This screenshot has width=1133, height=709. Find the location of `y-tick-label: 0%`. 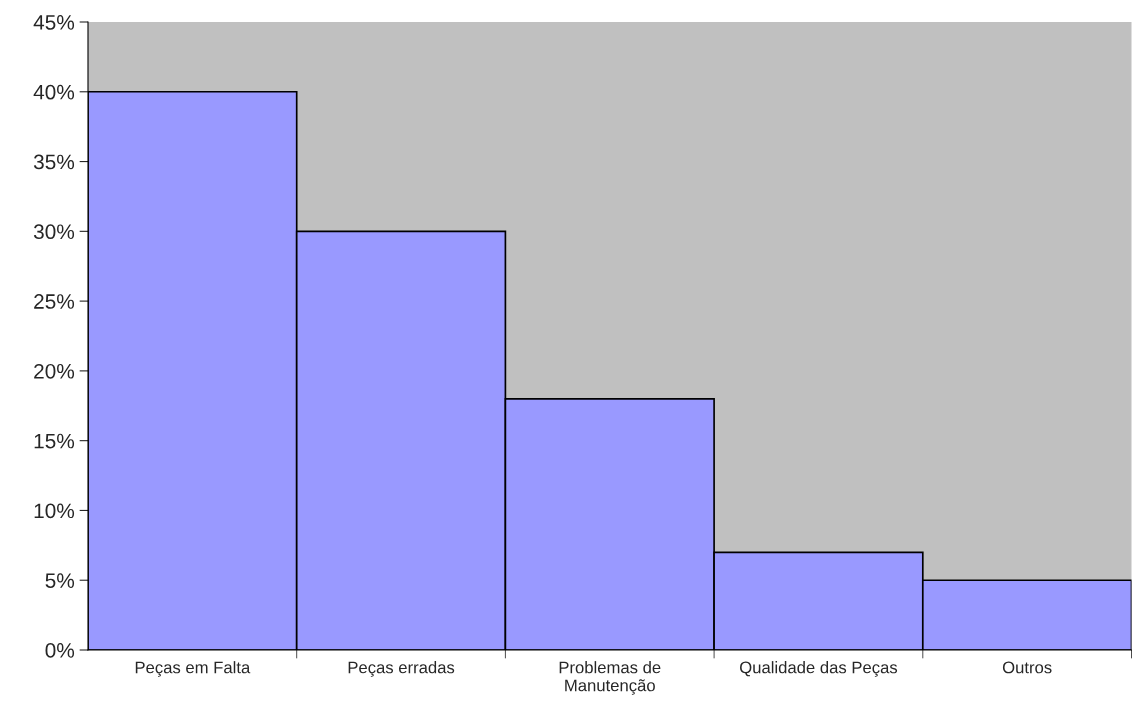

y-tick-label: 0% is located at coordinates (60, 650).